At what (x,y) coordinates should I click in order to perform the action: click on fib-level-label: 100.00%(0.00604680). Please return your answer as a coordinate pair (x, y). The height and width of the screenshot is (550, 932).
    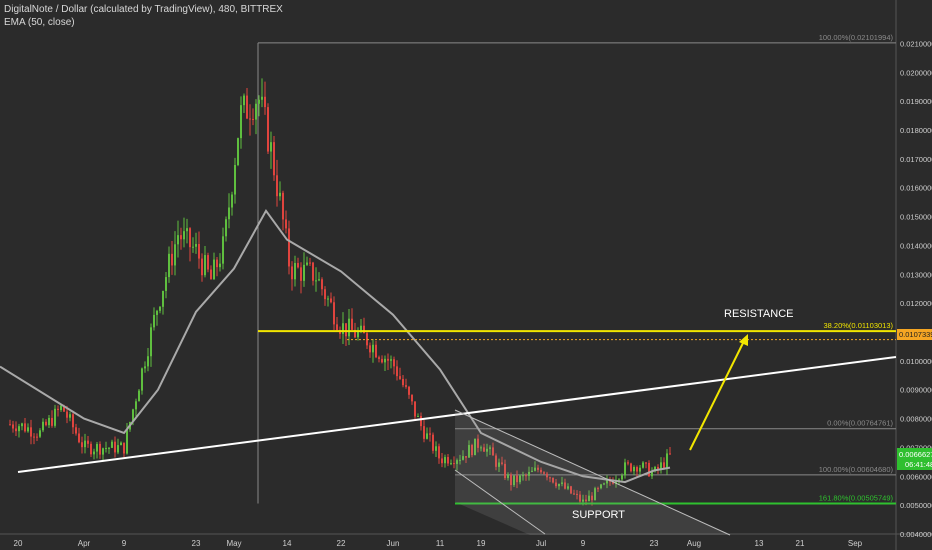
    Looking at the image, I should click on (856, 469).